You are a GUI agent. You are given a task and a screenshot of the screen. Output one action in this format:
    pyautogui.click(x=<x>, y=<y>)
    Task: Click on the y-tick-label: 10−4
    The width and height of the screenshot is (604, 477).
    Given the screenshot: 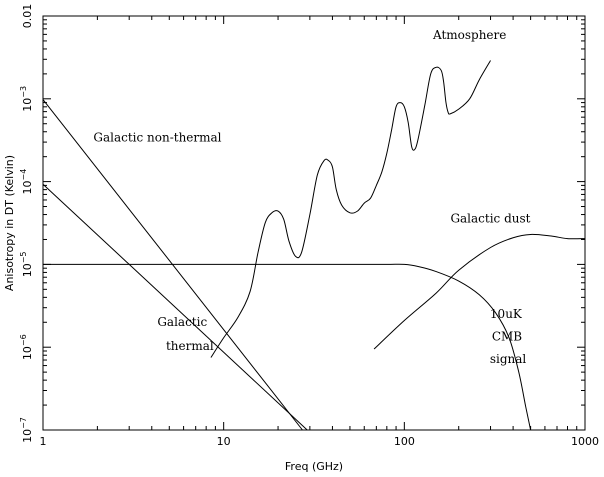 What is the action you would take?
    pyautogui.click(x=26, y=182)
    